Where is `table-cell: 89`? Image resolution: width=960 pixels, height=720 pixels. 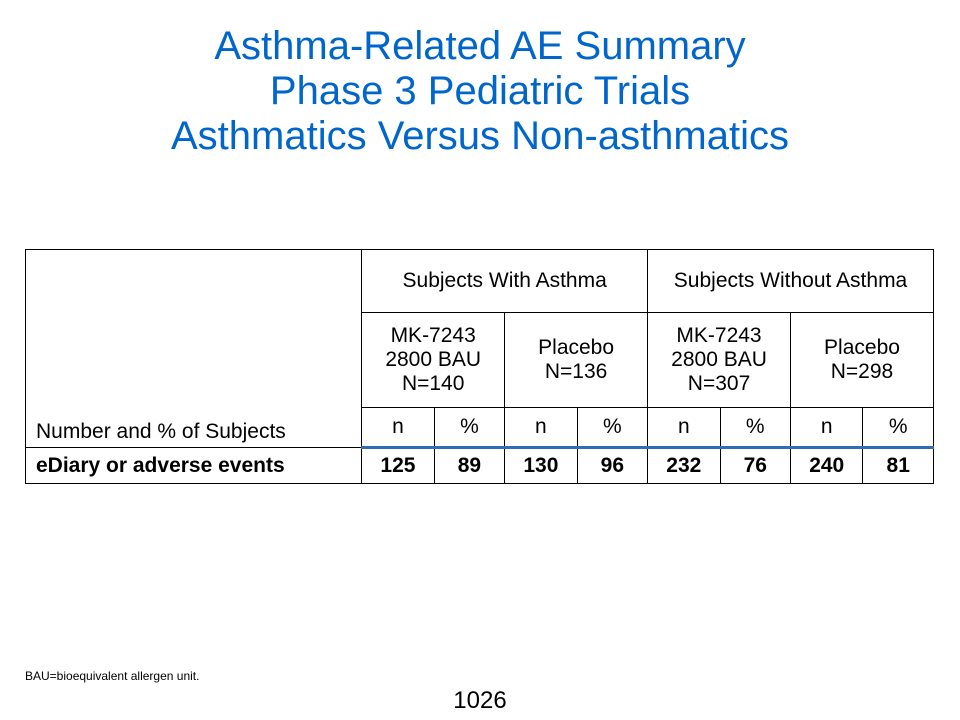
table-cell: 89 is located at coordinates (469, 465).